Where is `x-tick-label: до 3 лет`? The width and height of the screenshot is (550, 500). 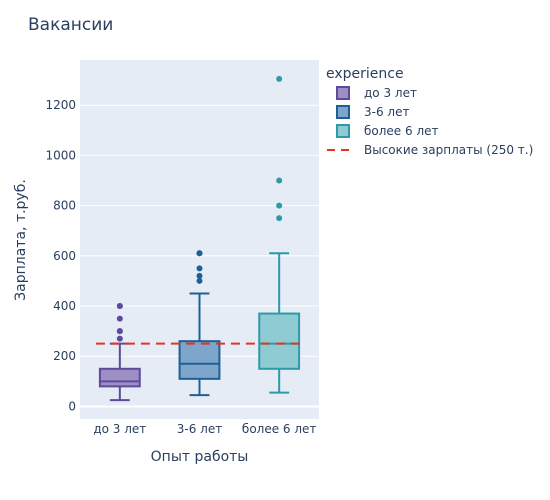 x-tick-label: до 3 лет is located at coordinates (119, 429).